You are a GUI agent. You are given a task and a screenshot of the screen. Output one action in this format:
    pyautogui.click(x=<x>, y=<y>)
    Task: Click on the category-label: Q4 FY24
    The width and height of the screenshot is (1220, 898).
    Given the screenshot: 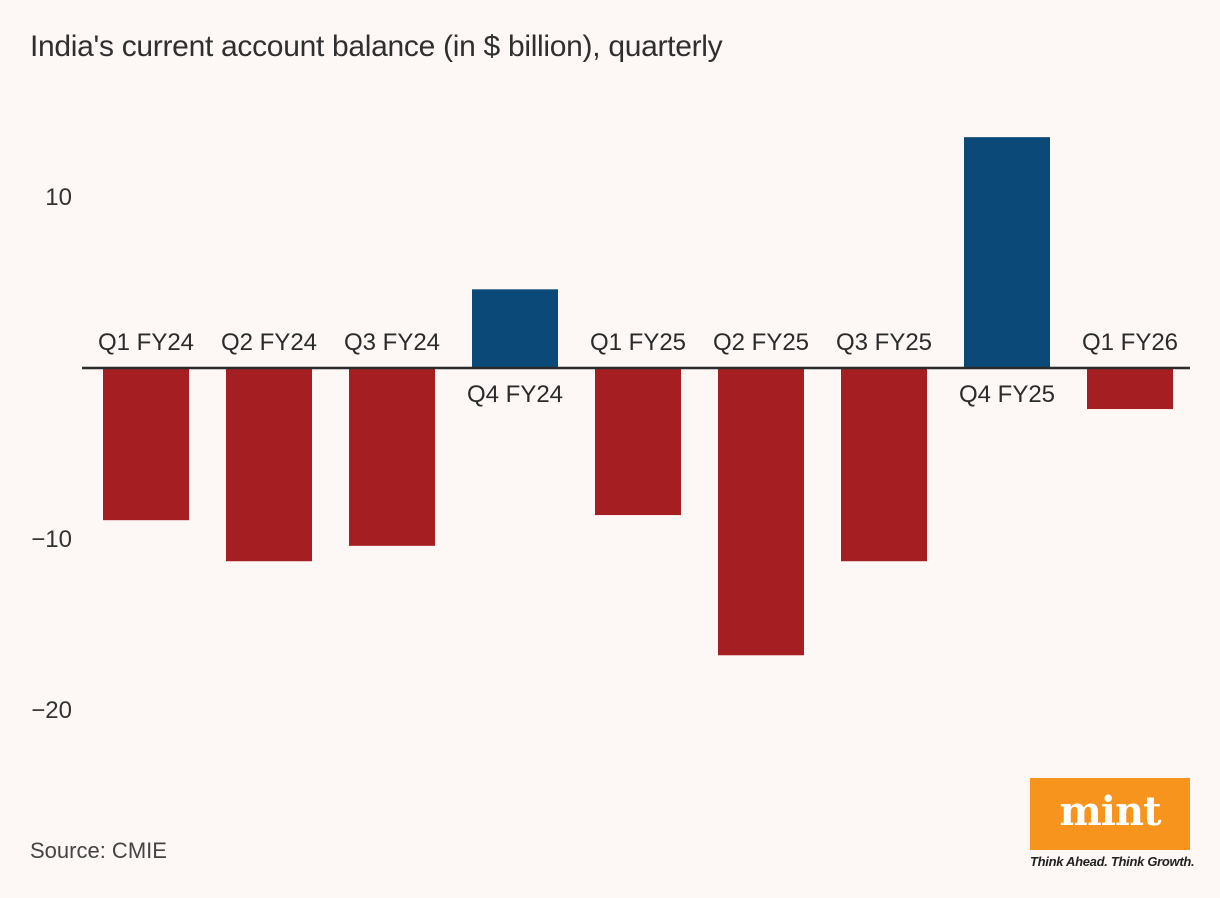 What is the action you would take?
    pyautogui.click(x=515, y=394)
    